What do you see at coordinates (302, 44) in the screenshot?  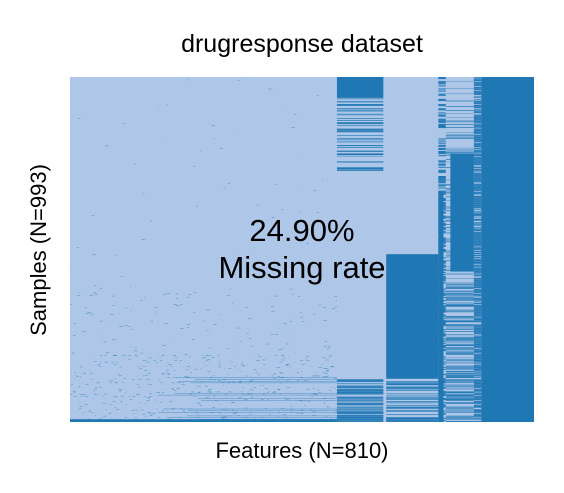 I see `chart-title: drugresponse dataset` at bounding box center [302, 44].